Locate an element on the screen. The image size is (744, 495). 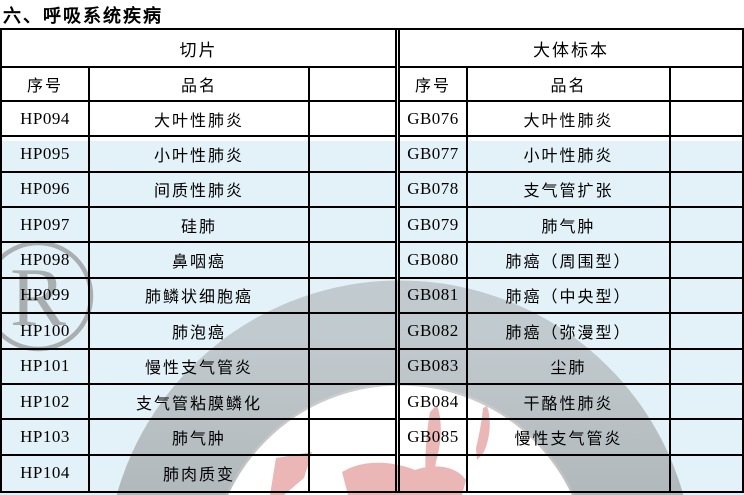
name-cell: 肺泡癌 is located at coordinates (200, 332).